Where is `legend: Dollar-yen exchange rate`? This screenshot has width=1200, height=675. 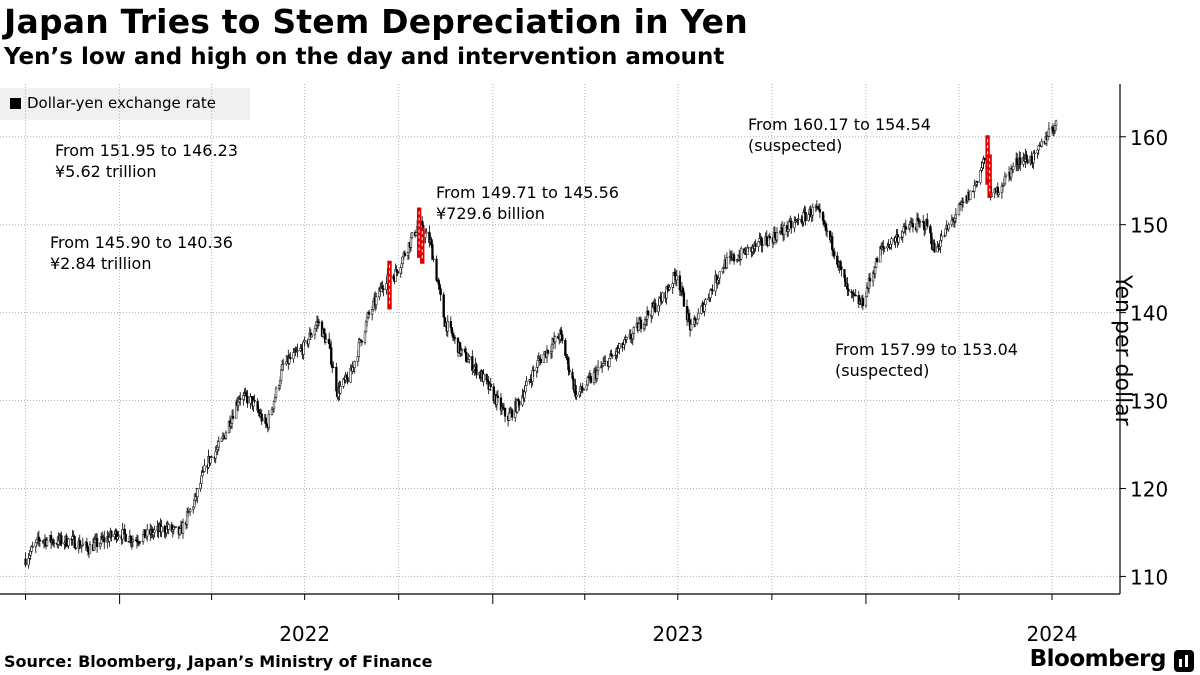 legend: Dollar-yen exchange rate is located at coordinates (125, 104).